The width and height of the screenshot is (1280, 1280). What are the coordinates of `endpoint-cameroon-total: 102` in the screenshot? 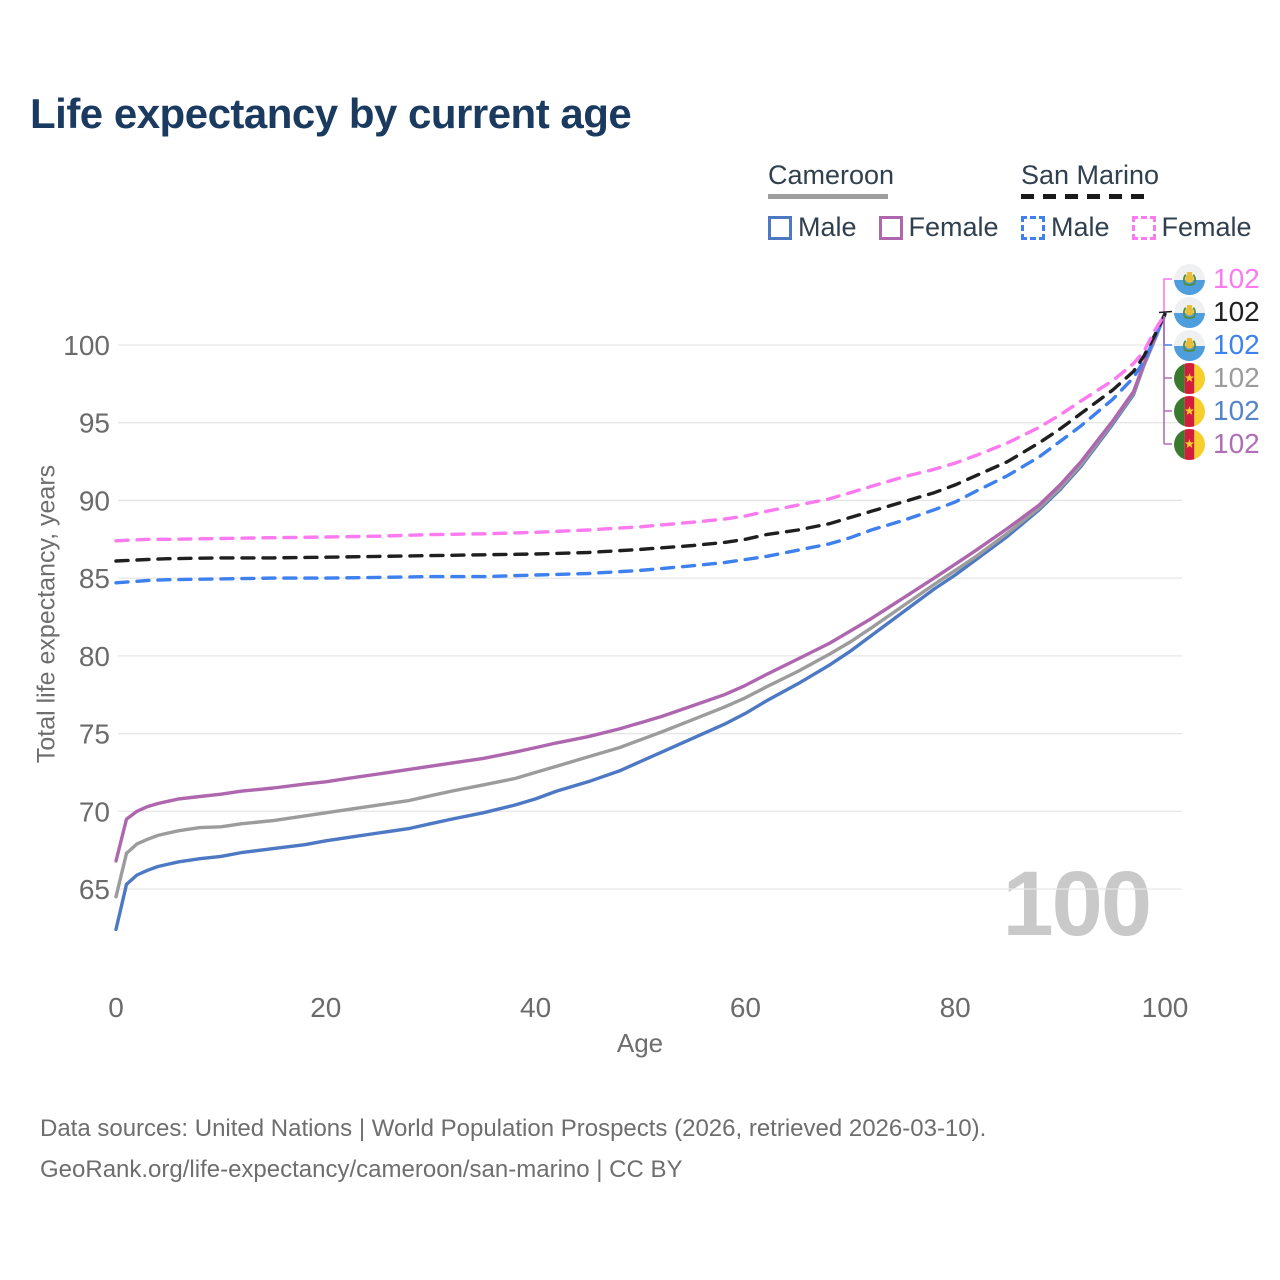 It's located at (1217, 378).